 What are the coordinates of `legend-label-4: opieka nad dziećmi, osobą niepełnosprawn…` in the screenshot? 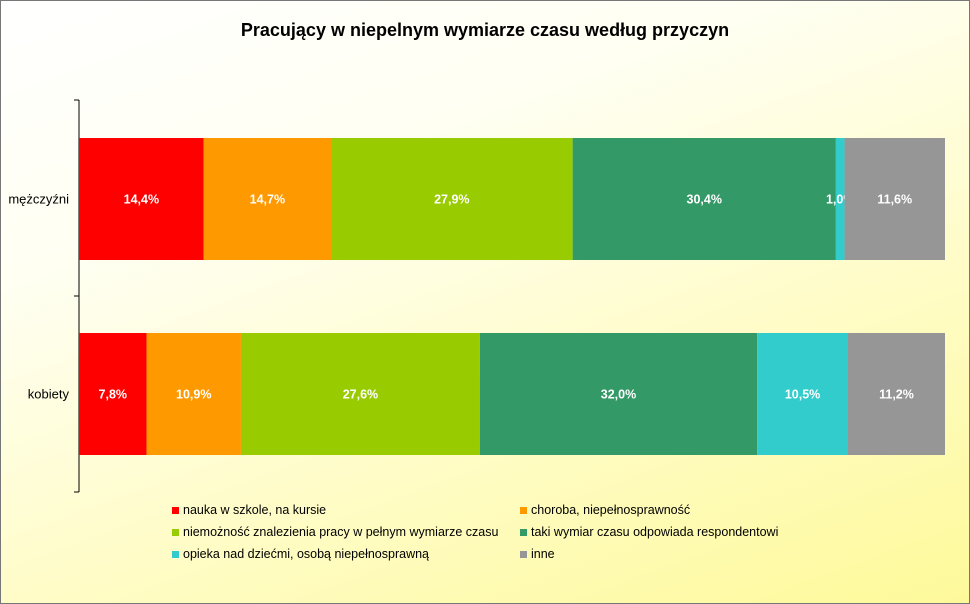 It's located at (306, 554).